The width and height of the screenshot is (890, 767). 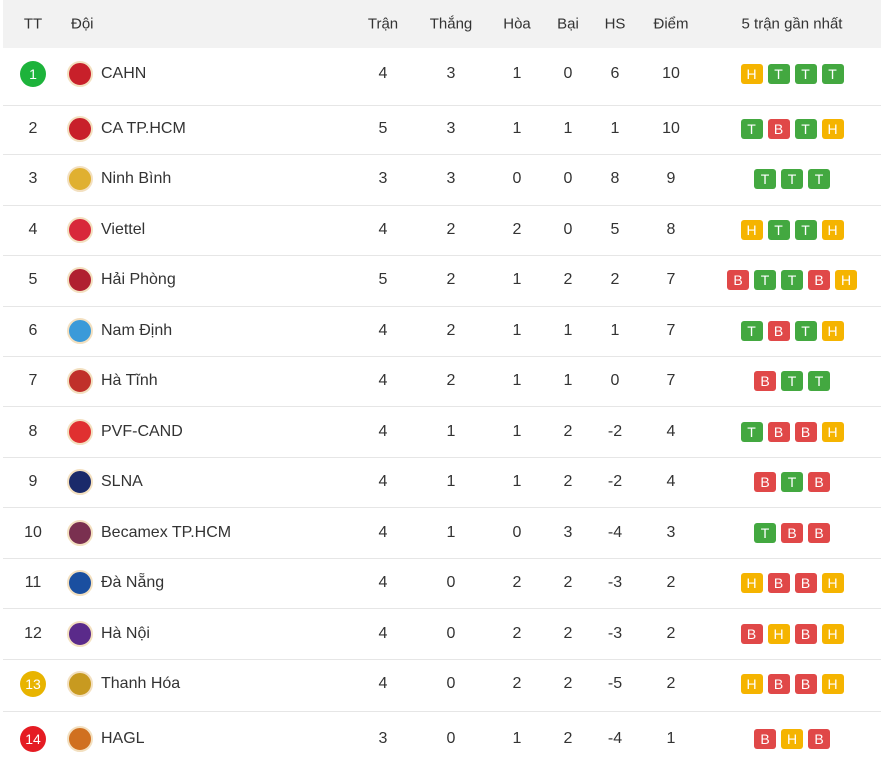 I want to click on header-cell: 5 trận gần nhất, so click(x=792, y=24).